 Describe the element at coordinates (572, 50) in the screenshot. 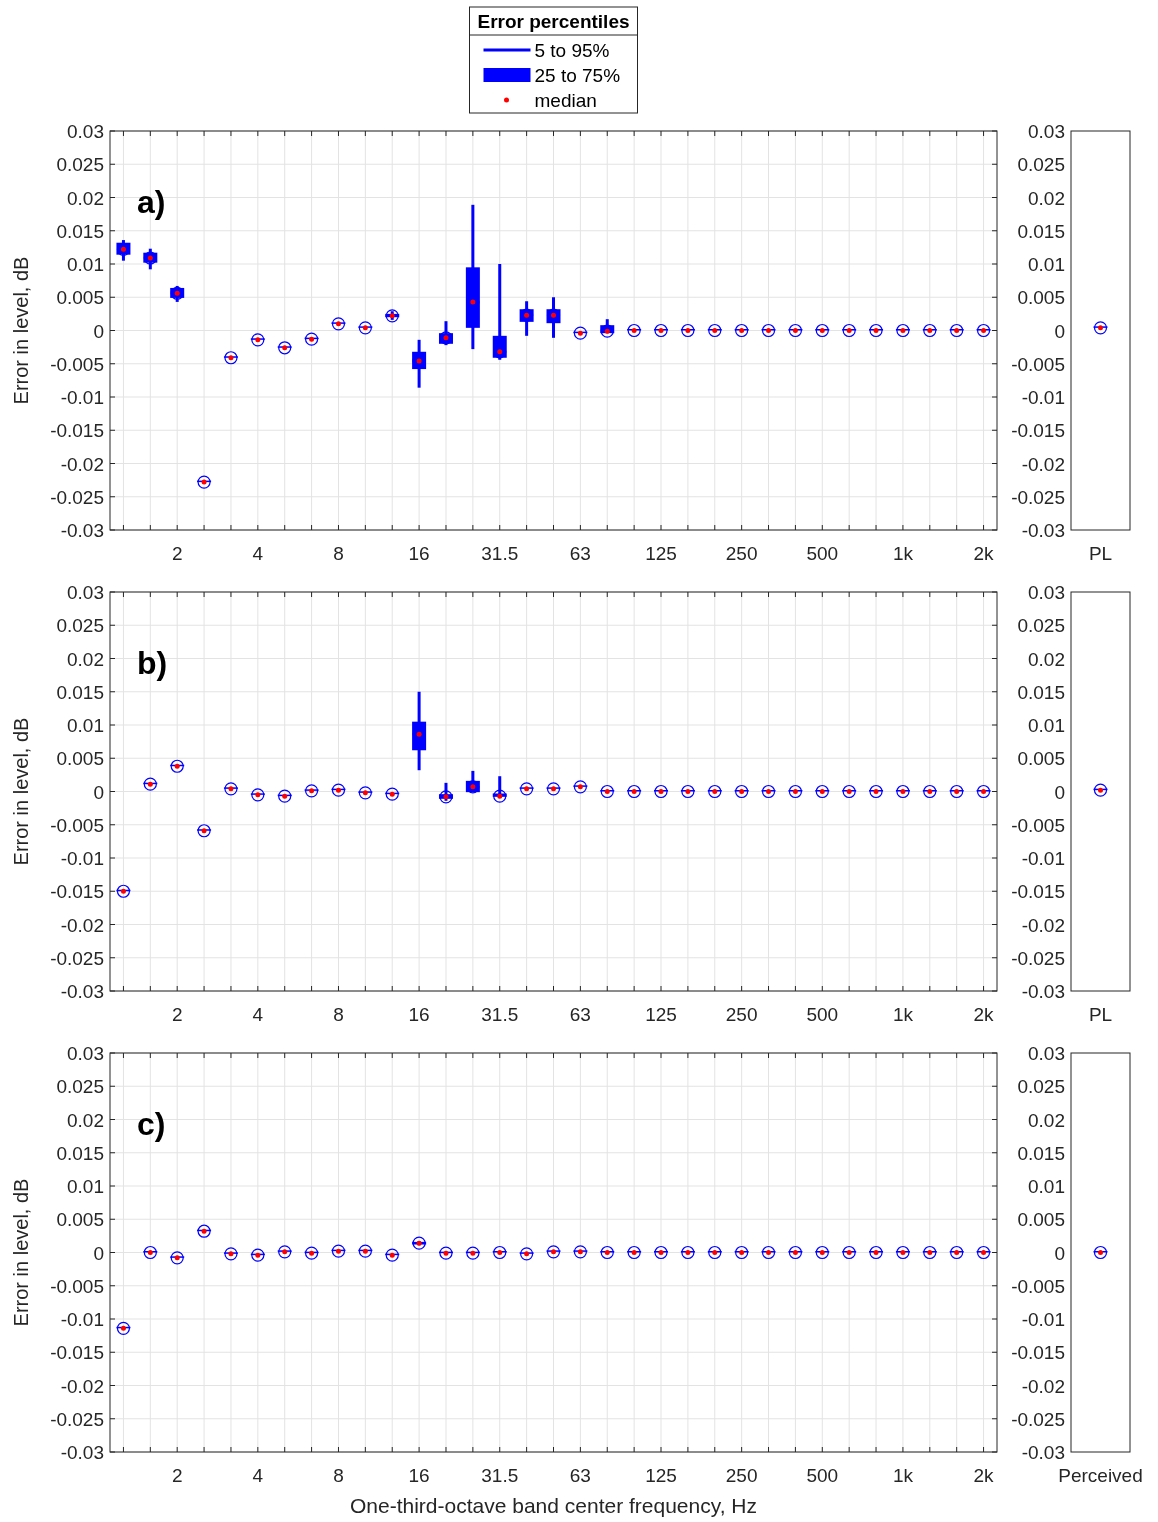

I see `text: 5 to 95%` at that location.